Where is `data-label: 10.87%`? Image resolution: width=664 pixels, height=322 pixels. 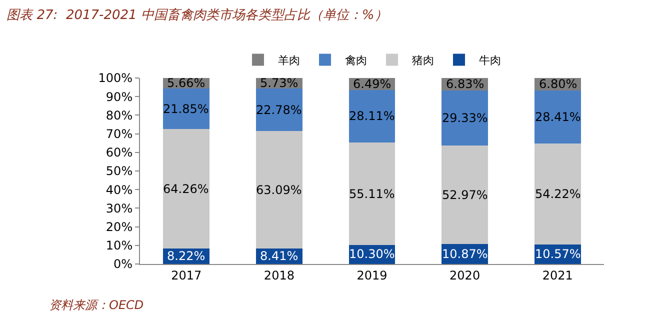 data-label: 10.87% is located at coordinates (465, 254).